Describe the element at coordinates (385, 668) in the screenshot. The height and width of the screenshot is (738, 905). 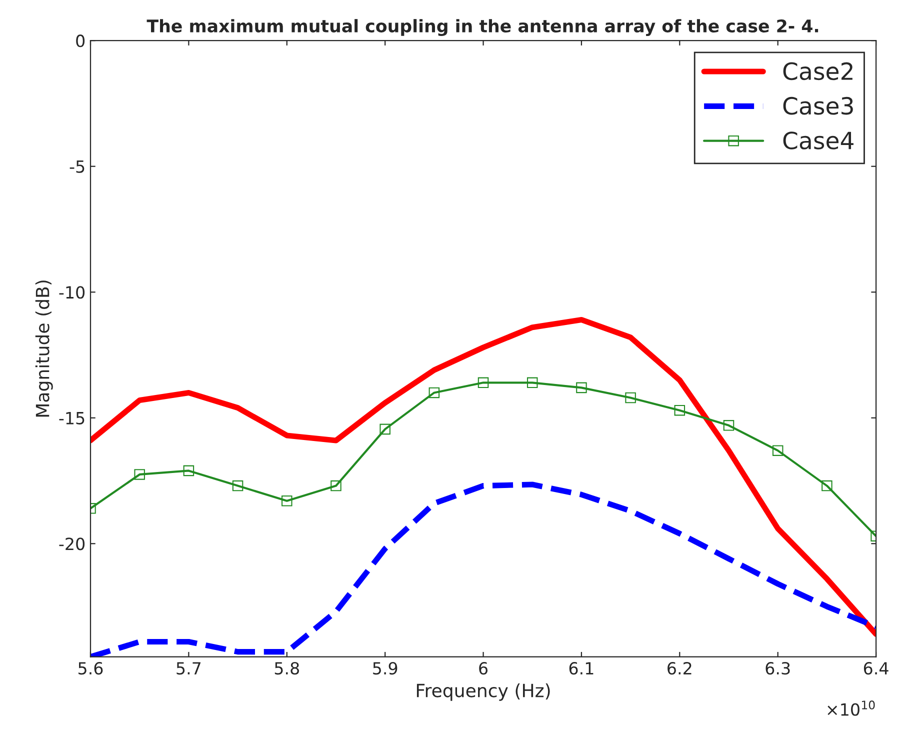
I see `x-tick-label: 5.9` at that location.